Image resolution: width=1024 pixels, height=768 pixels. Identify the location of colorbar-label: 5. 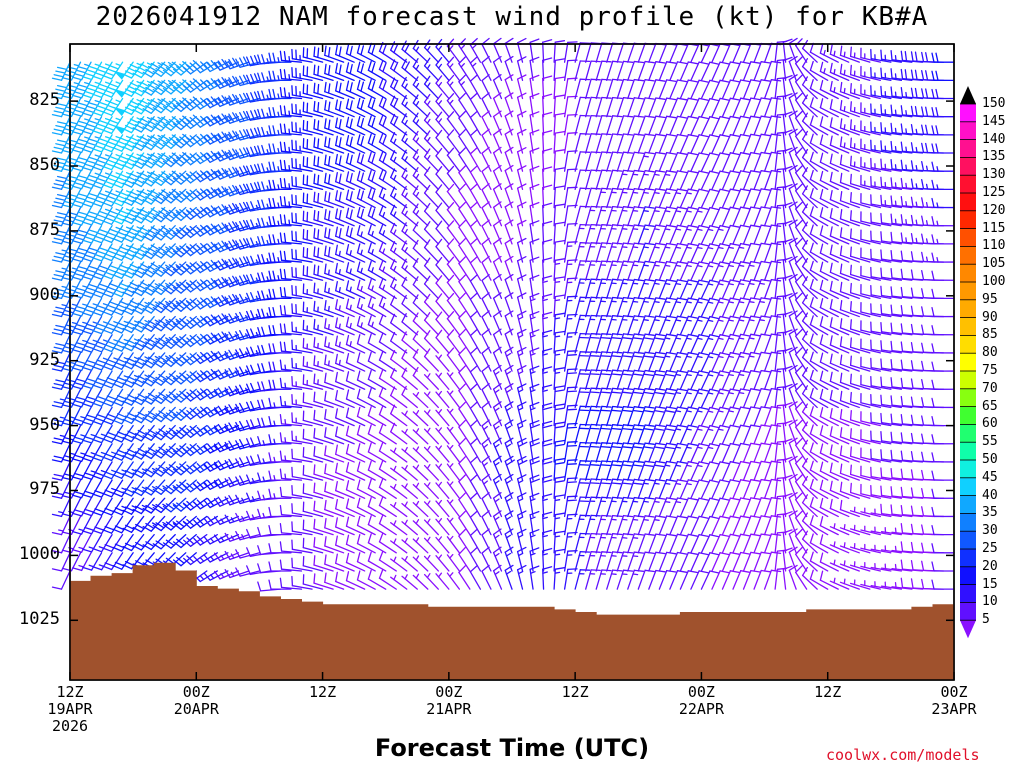
(986, 620).